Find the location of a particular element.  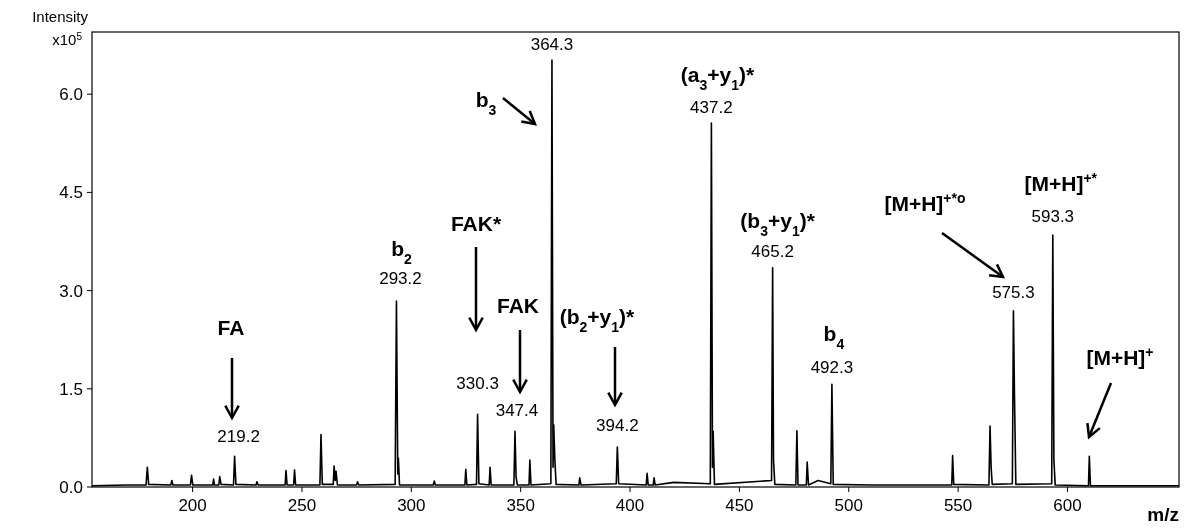

x-tick-label: 550 is located at coordinates (958, 505).